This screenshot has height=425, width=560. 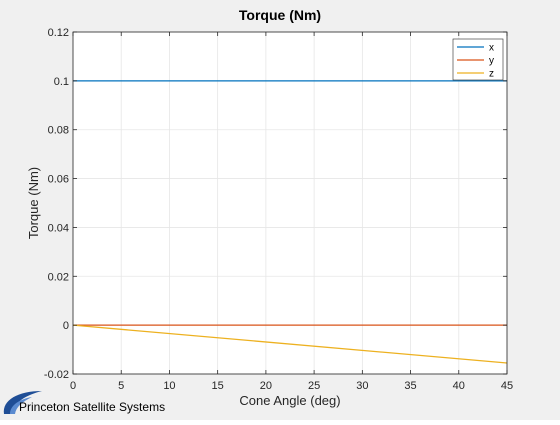 I want to click on legend: xyz, so click(x=478, y=59).